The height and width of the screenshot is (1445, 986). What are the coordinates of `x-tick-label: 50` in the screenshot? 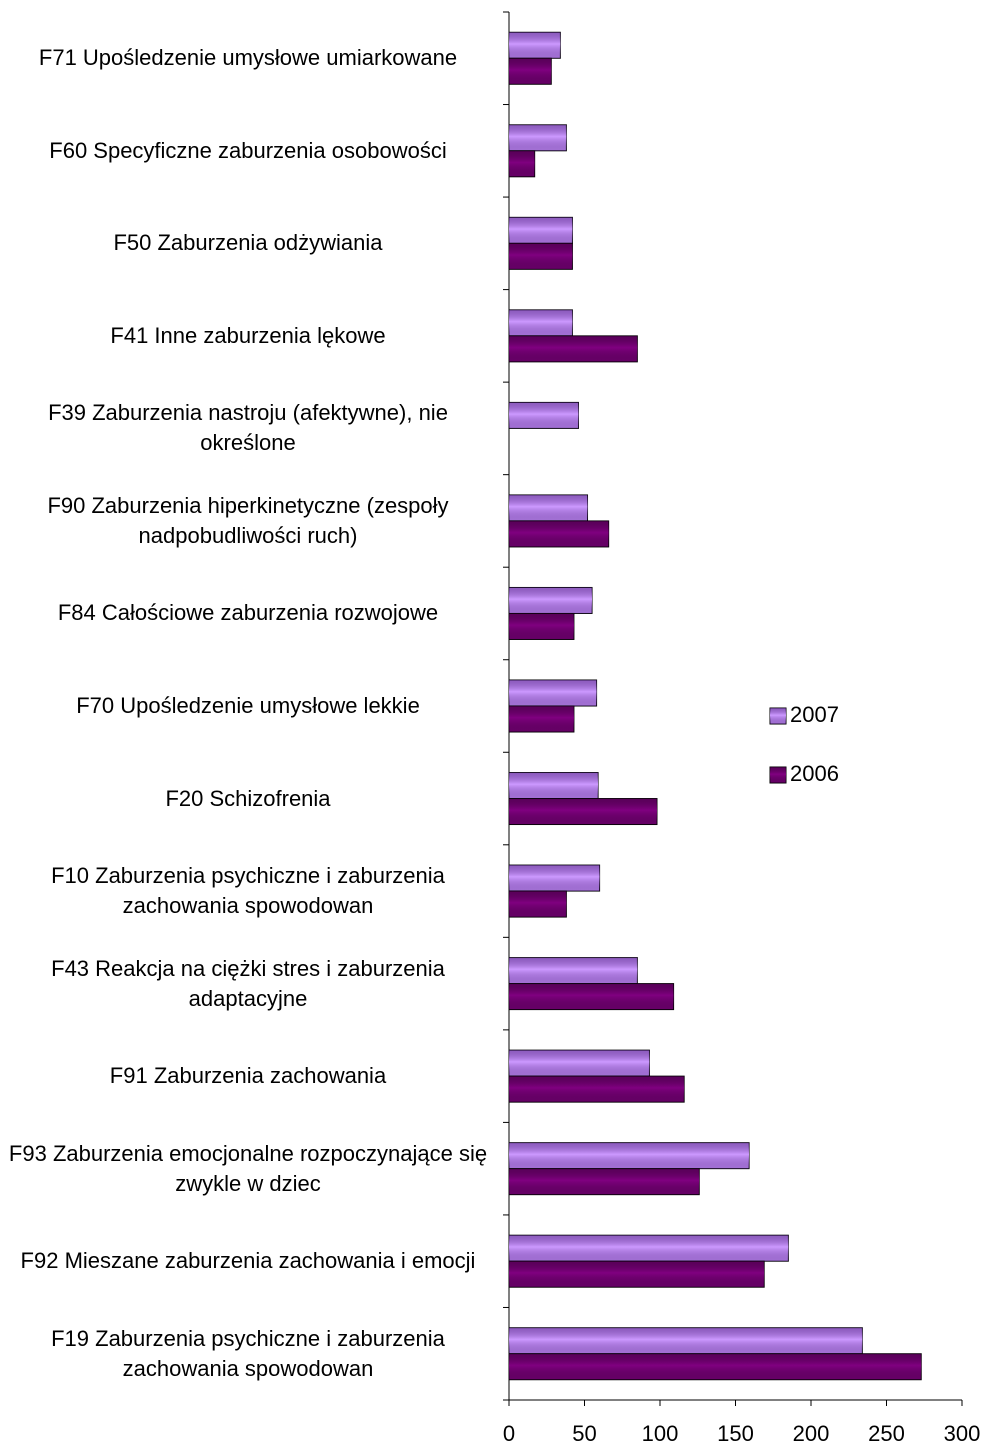 It's located at (584, 1433).